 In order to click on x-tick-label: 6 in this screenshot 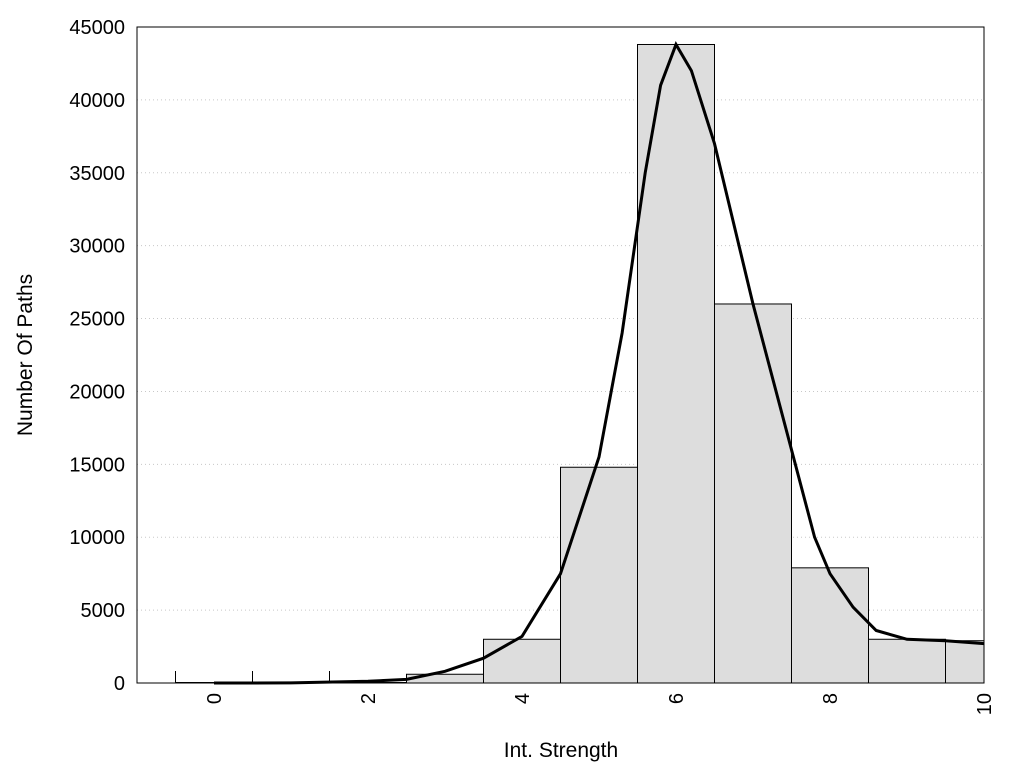, I will do `click(677, 698)`.